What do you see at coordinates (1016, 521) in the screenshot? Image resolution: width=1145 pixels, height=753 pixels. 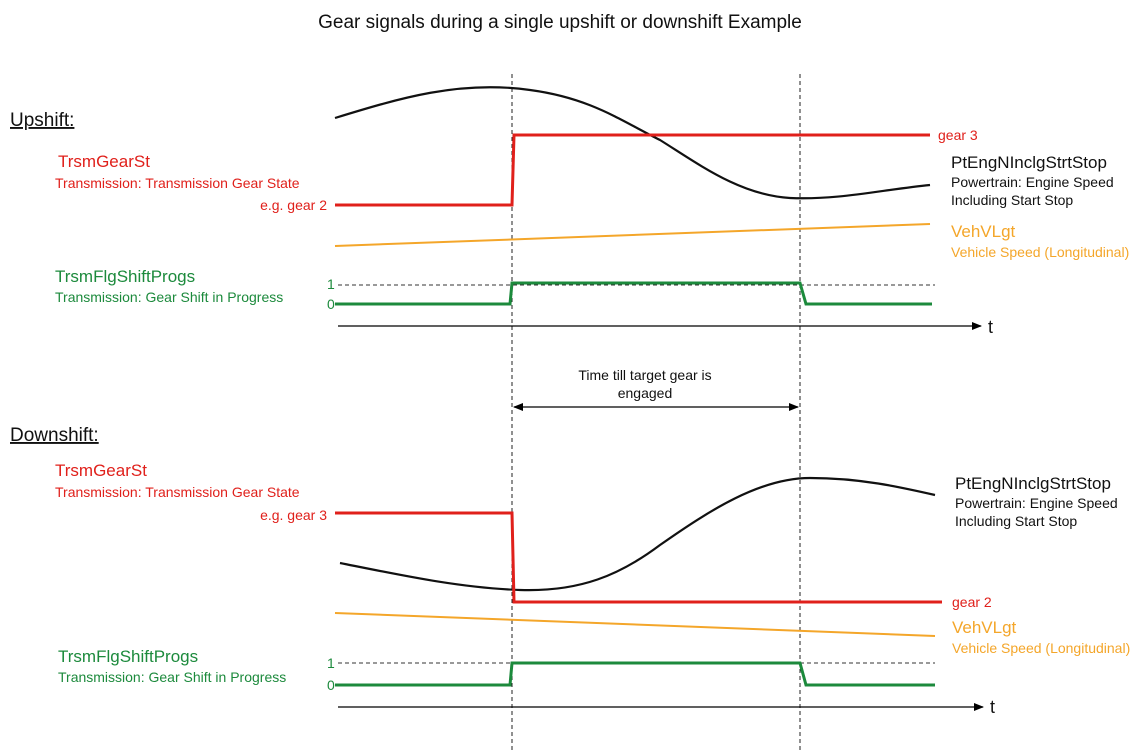 I see `downshift-engine-desc-2: Including Start Stop` at bounding box center [1016, 521].